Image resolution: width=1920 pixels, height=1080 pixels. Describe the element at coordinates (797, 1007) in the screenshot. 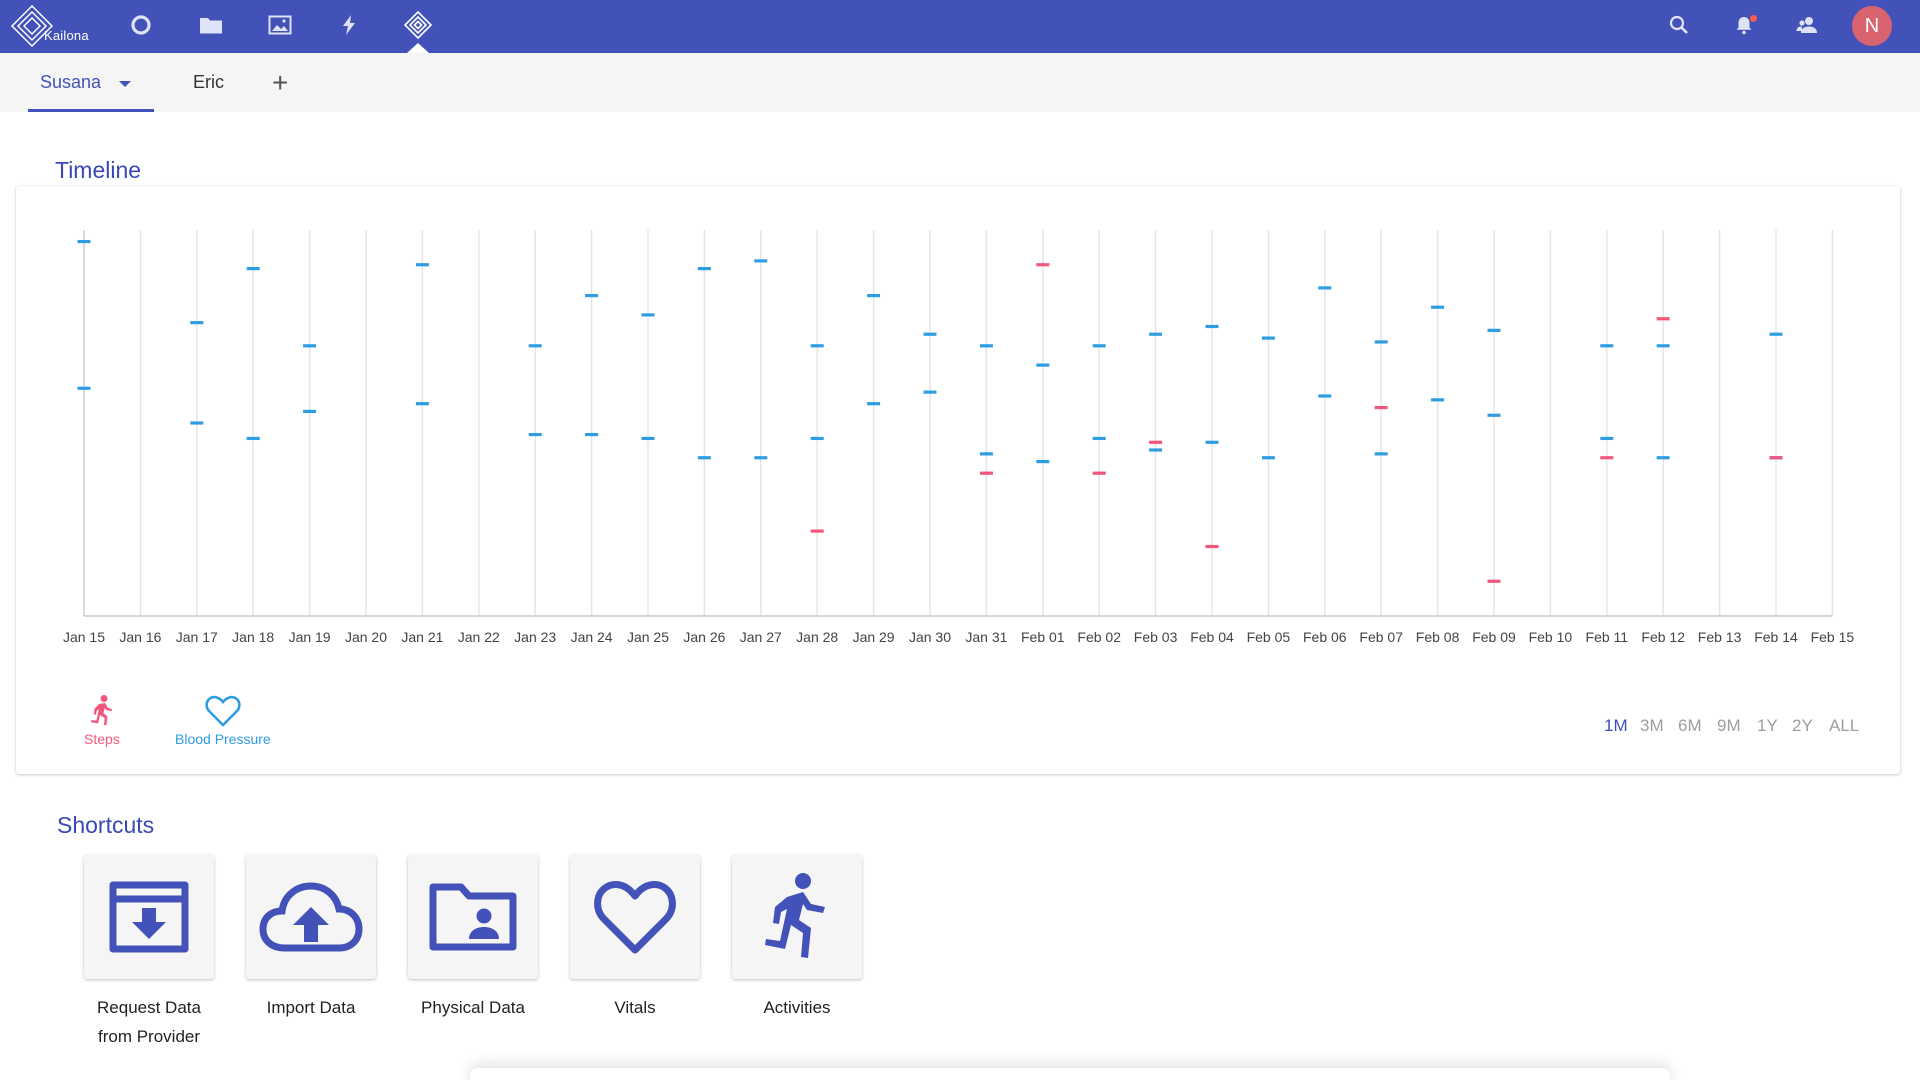

I see `shortcut-label: Activities` at that location.